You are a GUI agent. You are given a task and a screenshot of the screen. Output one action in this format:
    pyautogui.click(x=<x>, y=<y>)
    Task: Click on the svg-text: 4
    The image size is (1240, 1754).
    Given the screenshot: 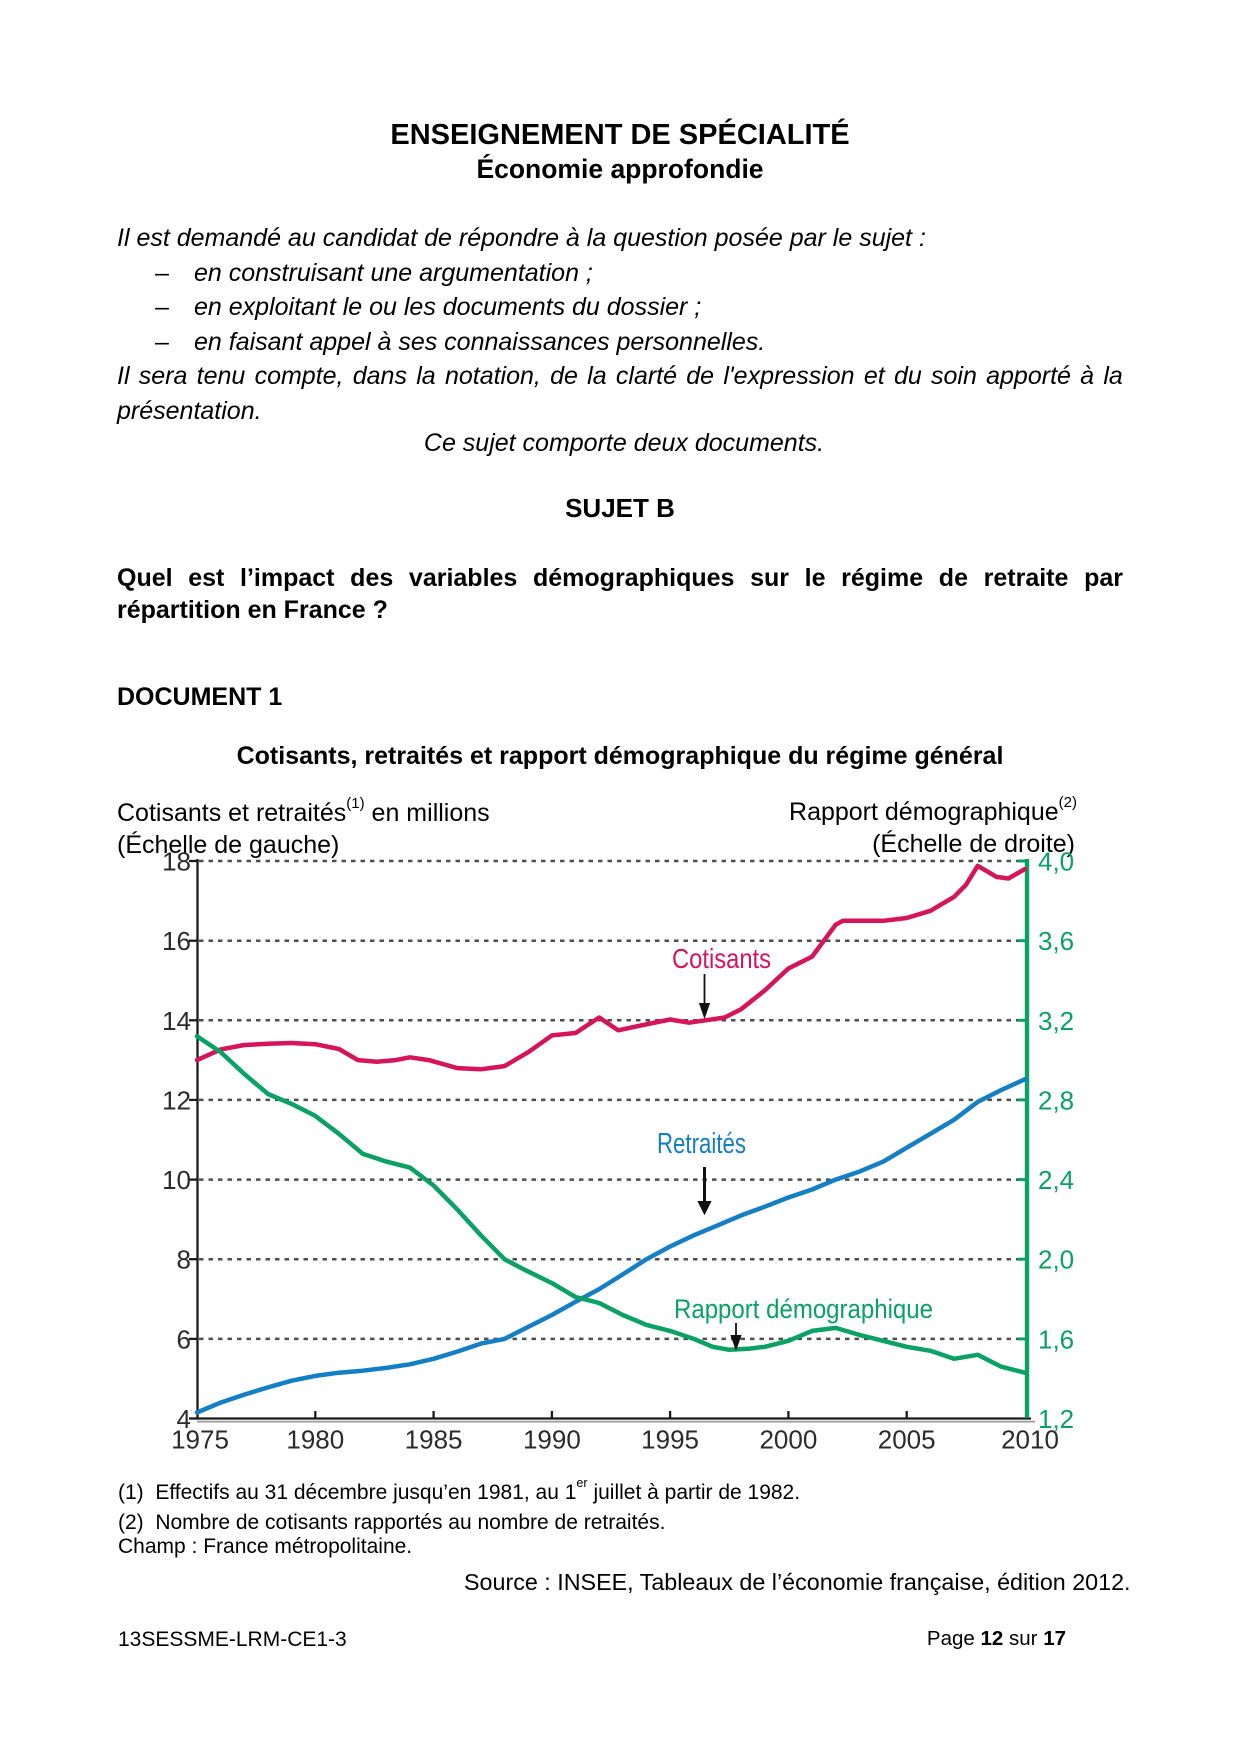 What is the action you would take?
    pyautogui.click(x=184, y=1419)
    